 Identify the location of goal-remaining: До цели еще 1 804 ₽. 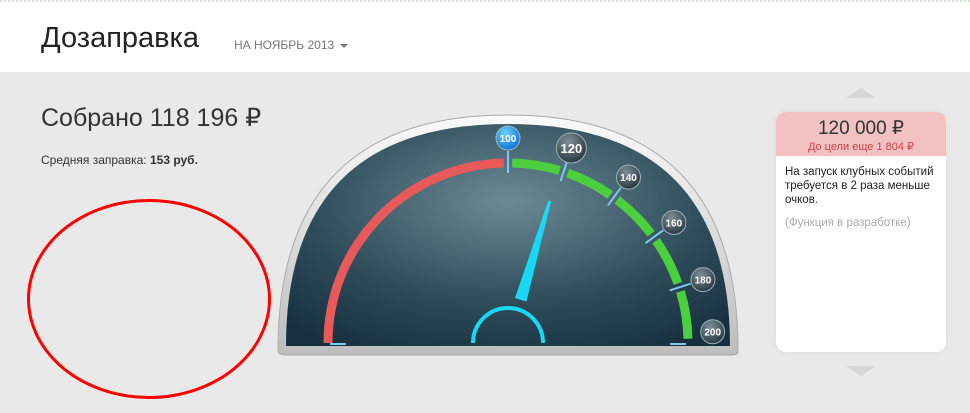
(861, 147).